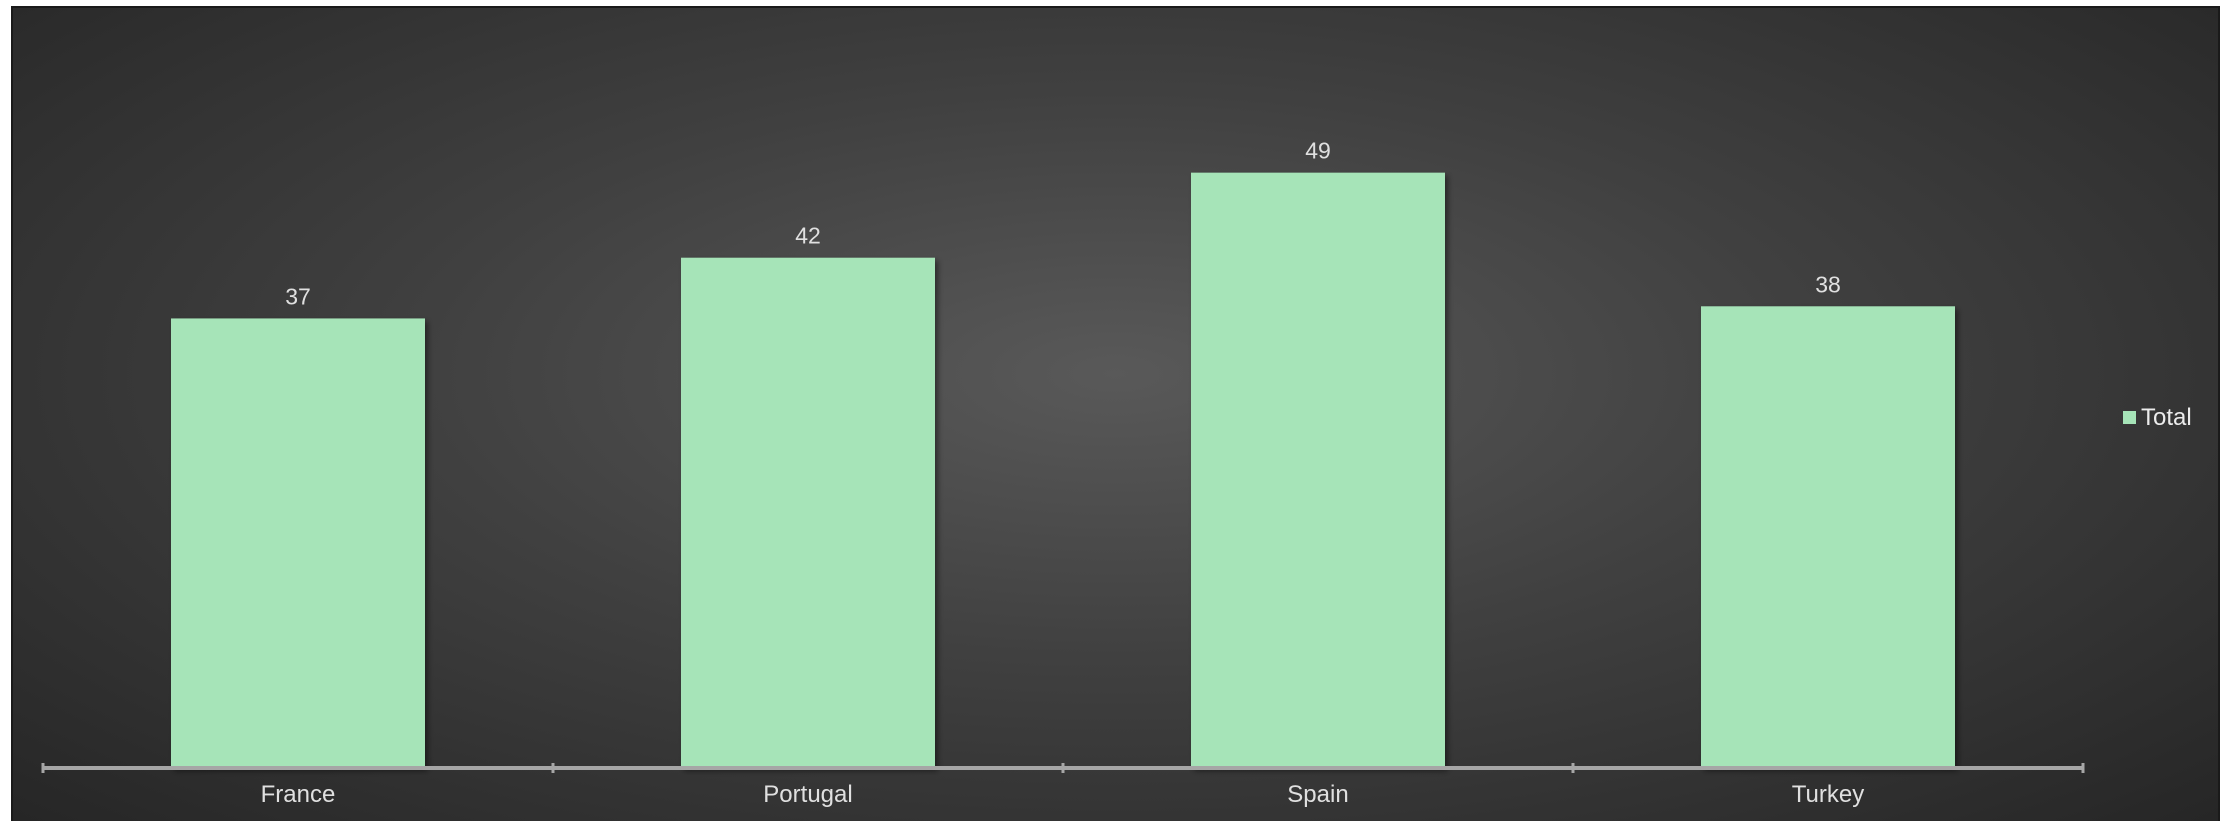 Image resolution: width=2223 pixels, height=821 pixels. What do you see at coordinates (1828, 537) in the screenshot?
I see `bar-turkey` at bounding box center [1828, 537].